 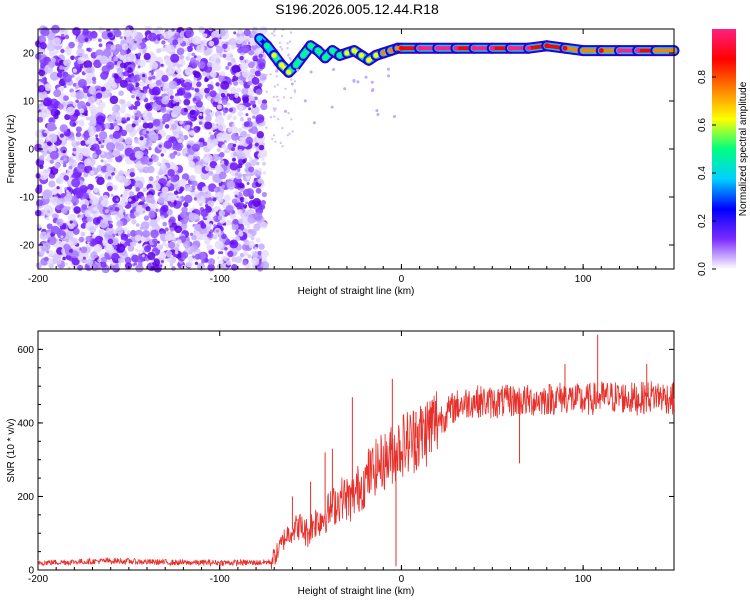 I want to click on snr-y-tick-label: 0, so click(x=31, y=571).